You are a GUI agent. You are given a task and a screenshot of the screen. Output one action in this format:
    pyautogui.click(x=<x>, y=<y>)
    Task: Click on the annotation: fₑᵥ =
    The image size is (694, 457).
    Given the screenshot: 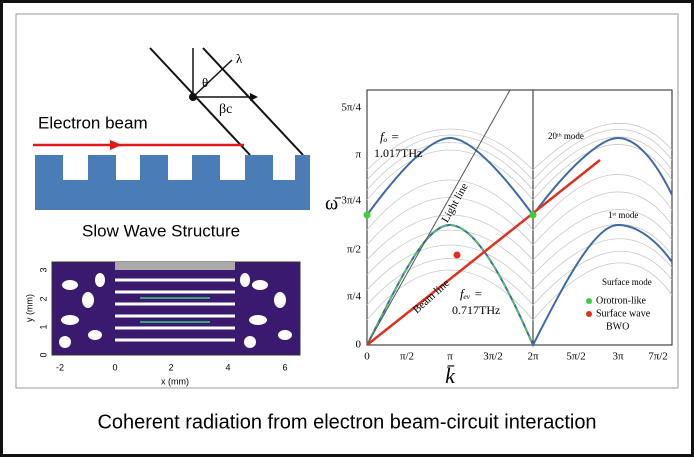 What is the action you would take?
    pyautogui.click(x=471, y=293)
    